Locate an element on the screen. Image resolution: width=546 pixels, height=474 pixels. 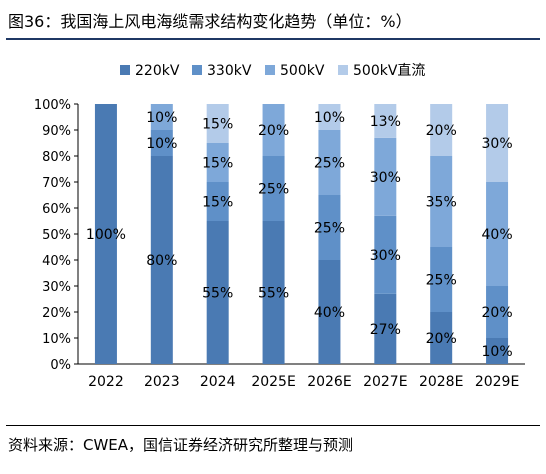
bar-2023-500kV is located at coordinates (161, 117).